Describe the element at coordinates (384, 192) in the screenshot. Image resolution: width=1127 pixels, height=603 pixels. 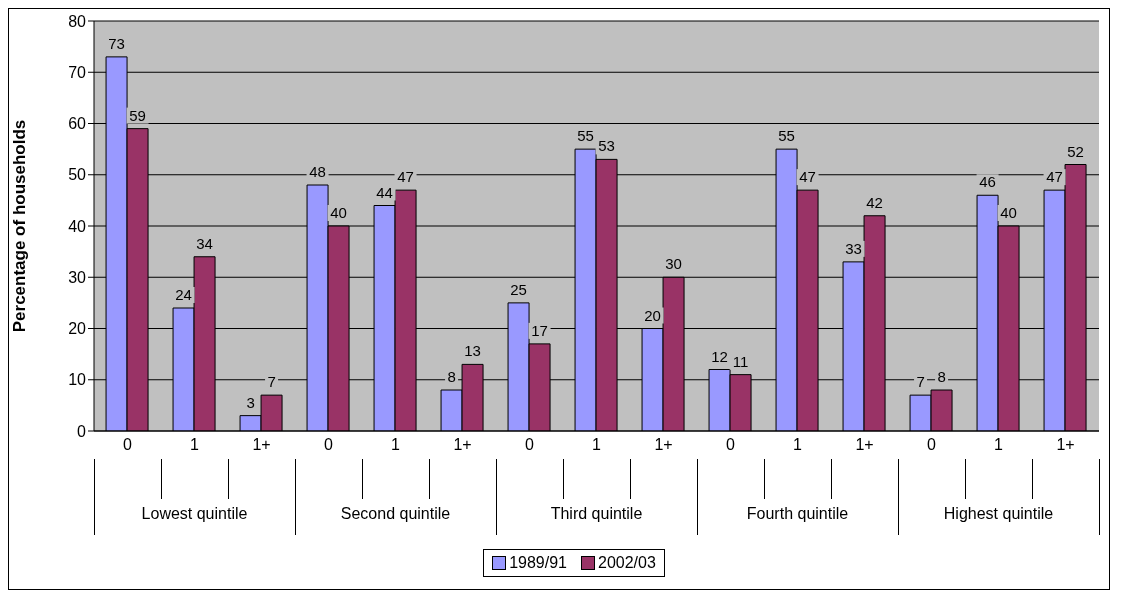
I see `data-label: 44` at that location.